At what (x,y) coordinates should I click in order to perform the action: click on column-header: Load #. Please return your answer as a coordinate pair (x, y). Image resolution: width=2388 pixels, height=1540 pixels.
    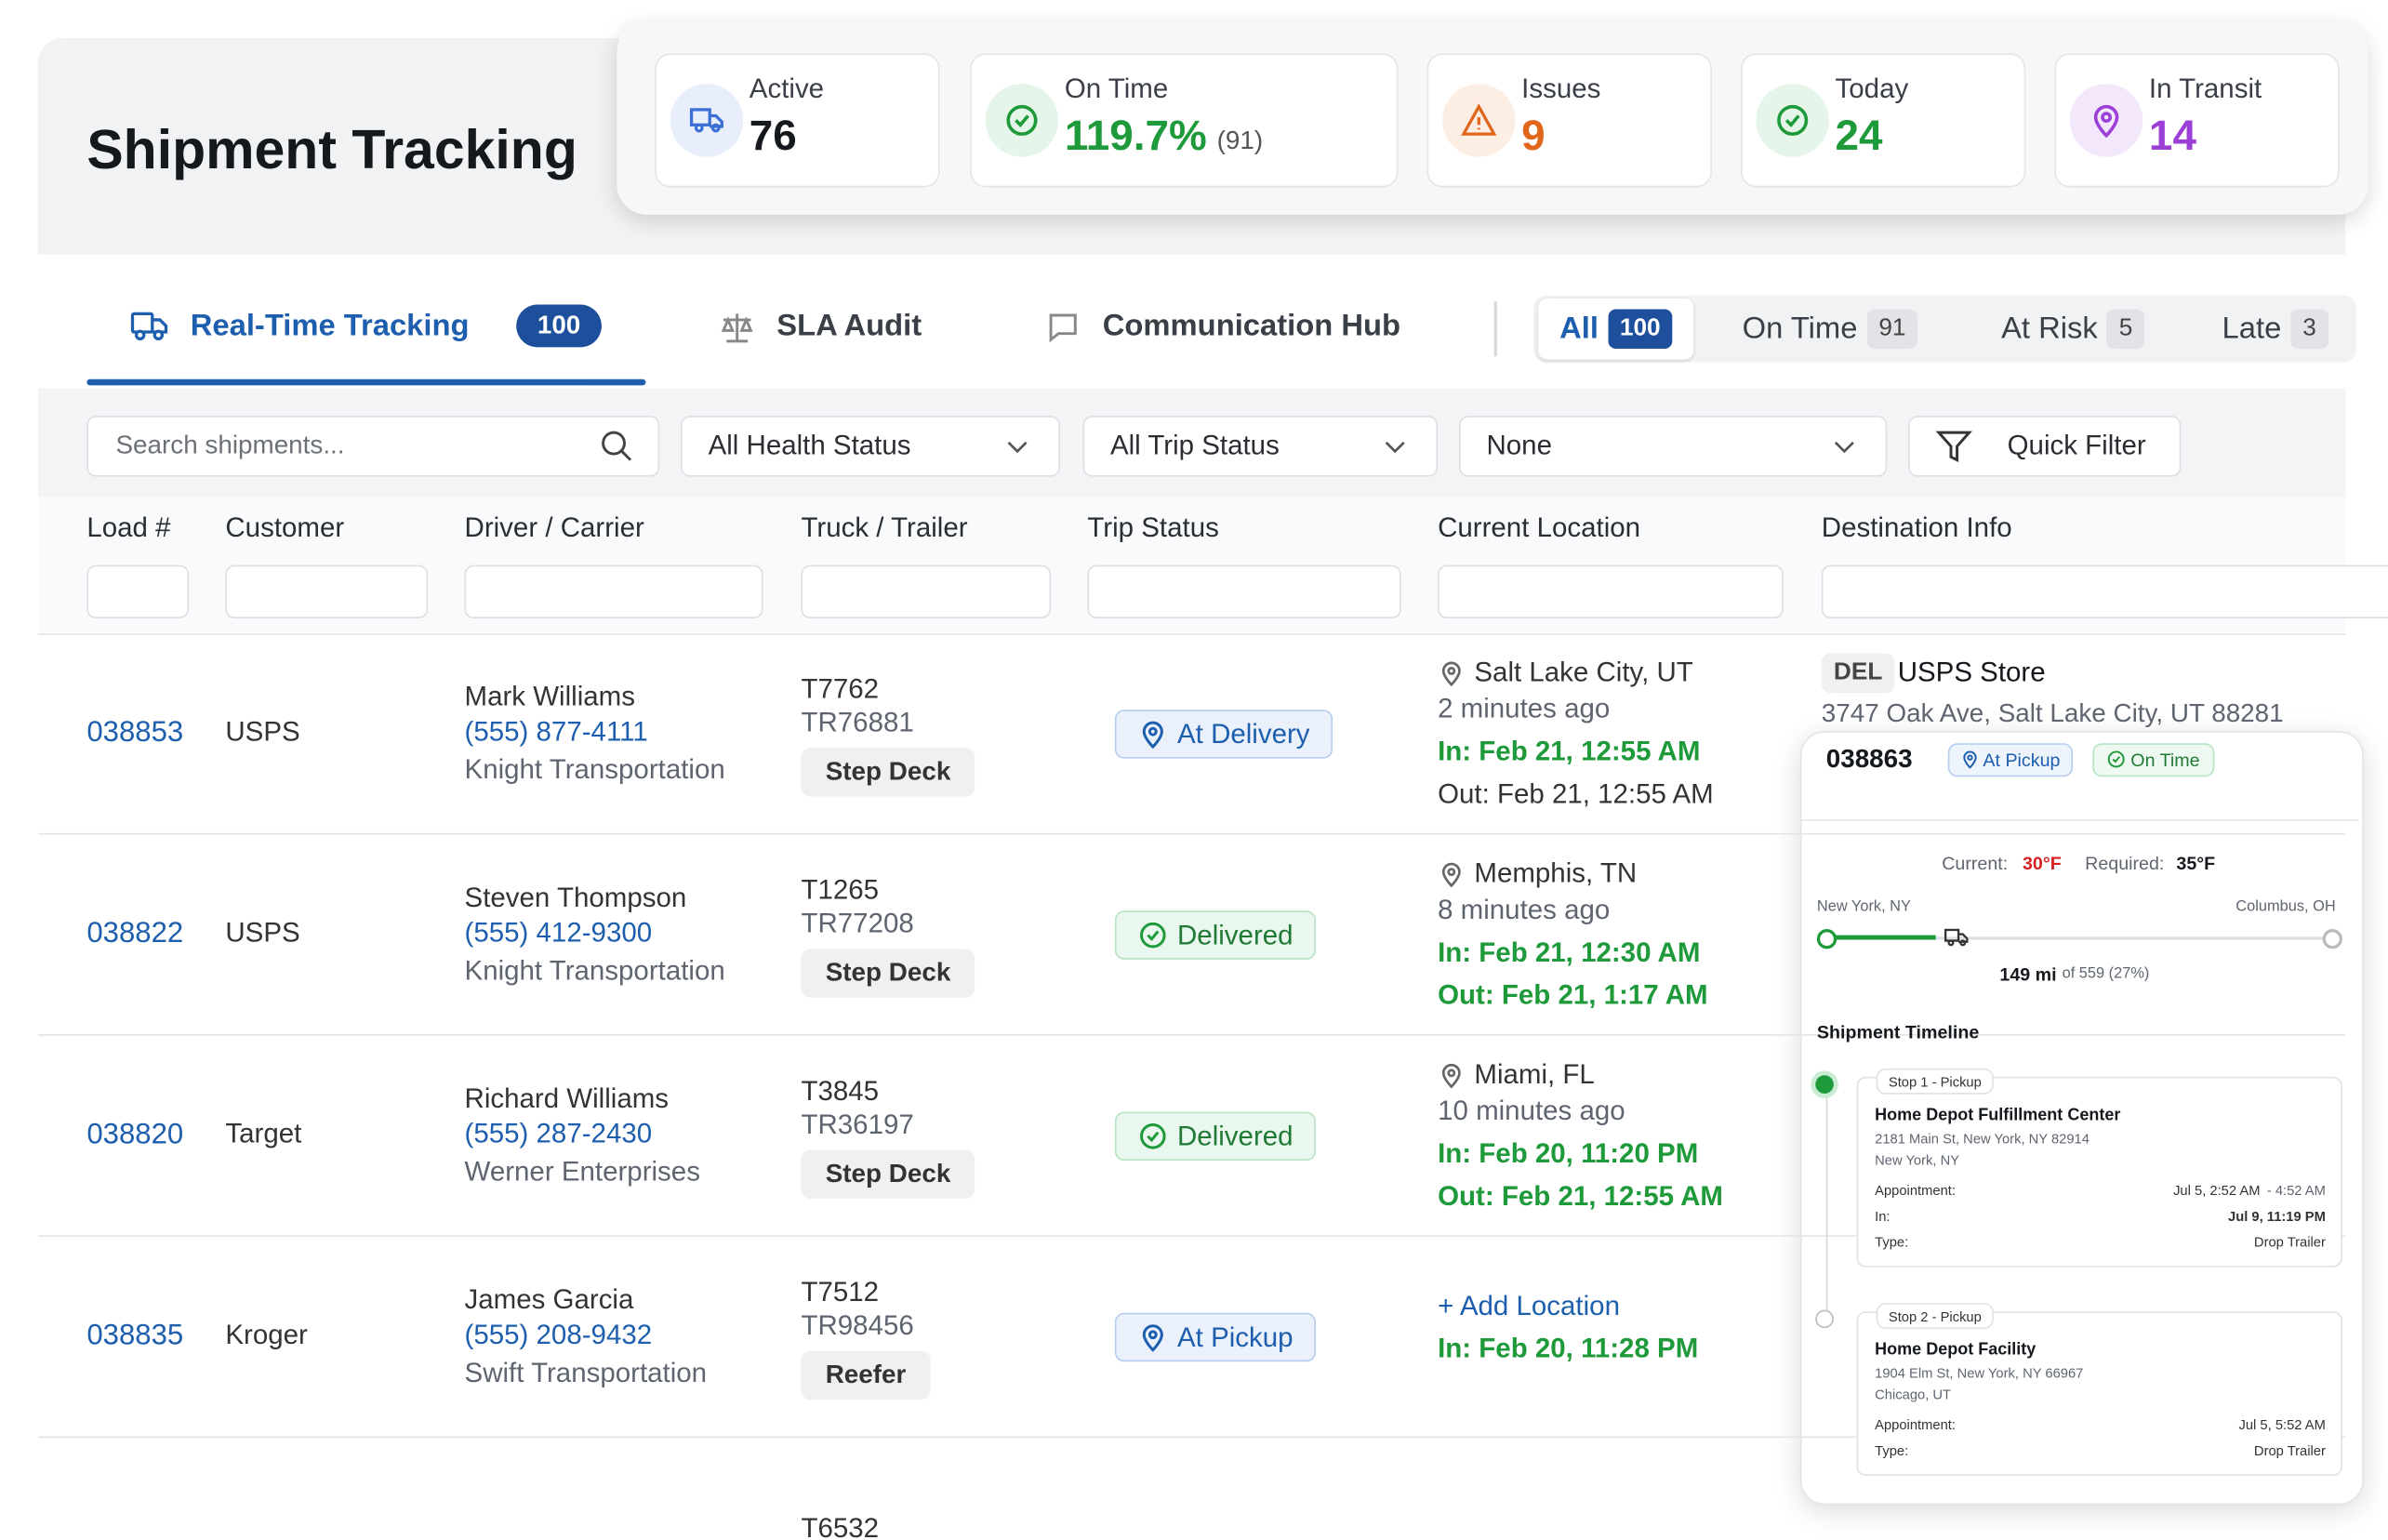
    Looking at the image, I should click on (128, 527).